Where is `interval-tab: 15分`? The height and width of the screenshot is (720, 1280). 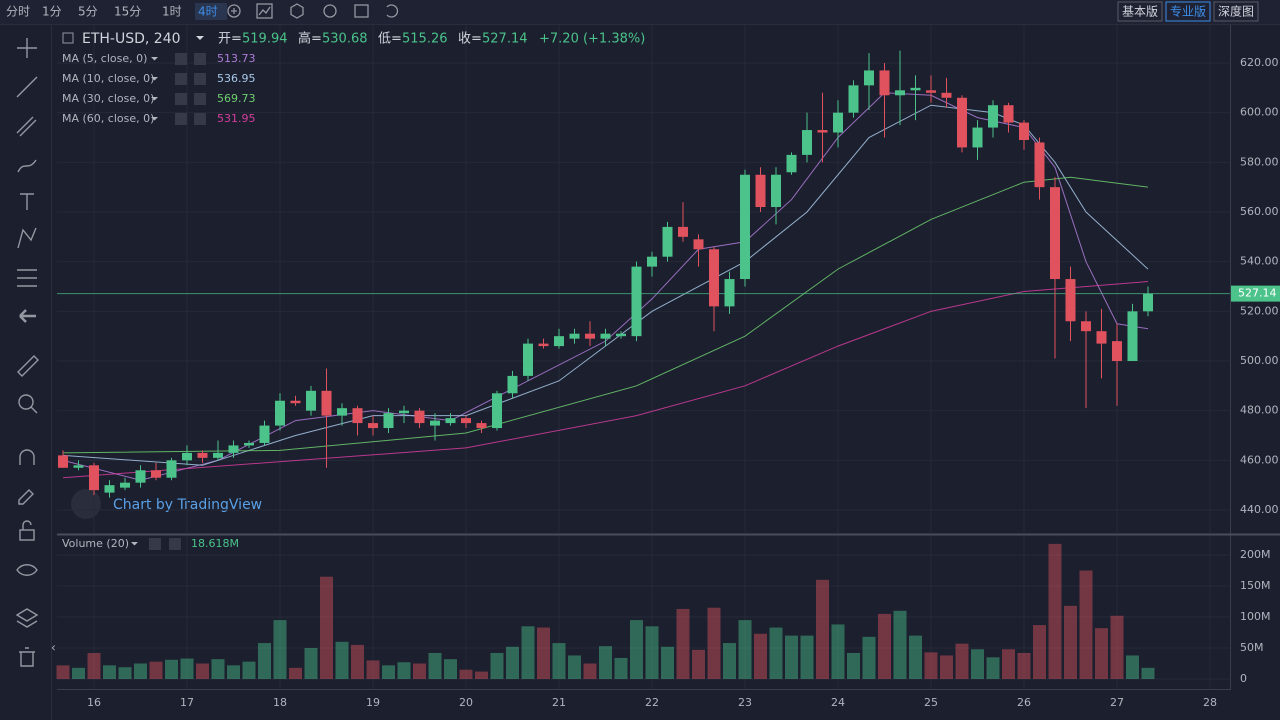 interval-tab: 15分 is located at coordinates (127, 12).